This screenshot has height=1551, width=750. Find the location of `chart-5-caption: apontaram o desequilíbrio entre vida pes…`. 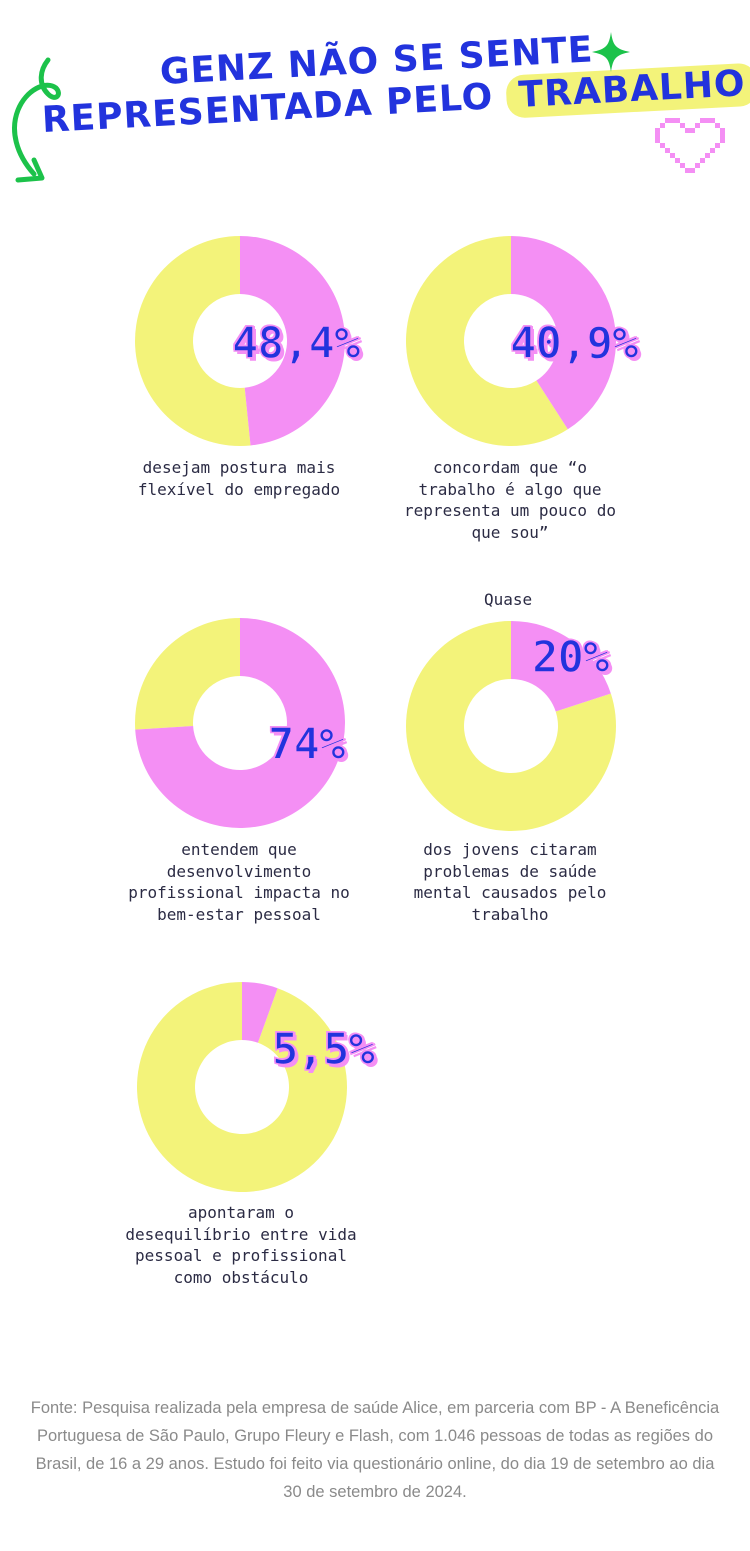

chart-5-caption: apontaram o desequilíbrio entre vida pes… is located at coordinates (241, 1245).